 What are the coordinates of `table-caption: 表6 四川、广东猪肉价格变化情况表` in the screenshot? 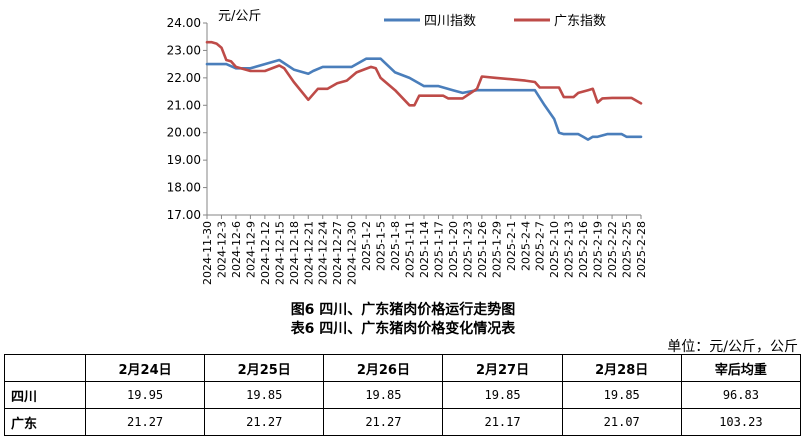 It's located at (403, 329).